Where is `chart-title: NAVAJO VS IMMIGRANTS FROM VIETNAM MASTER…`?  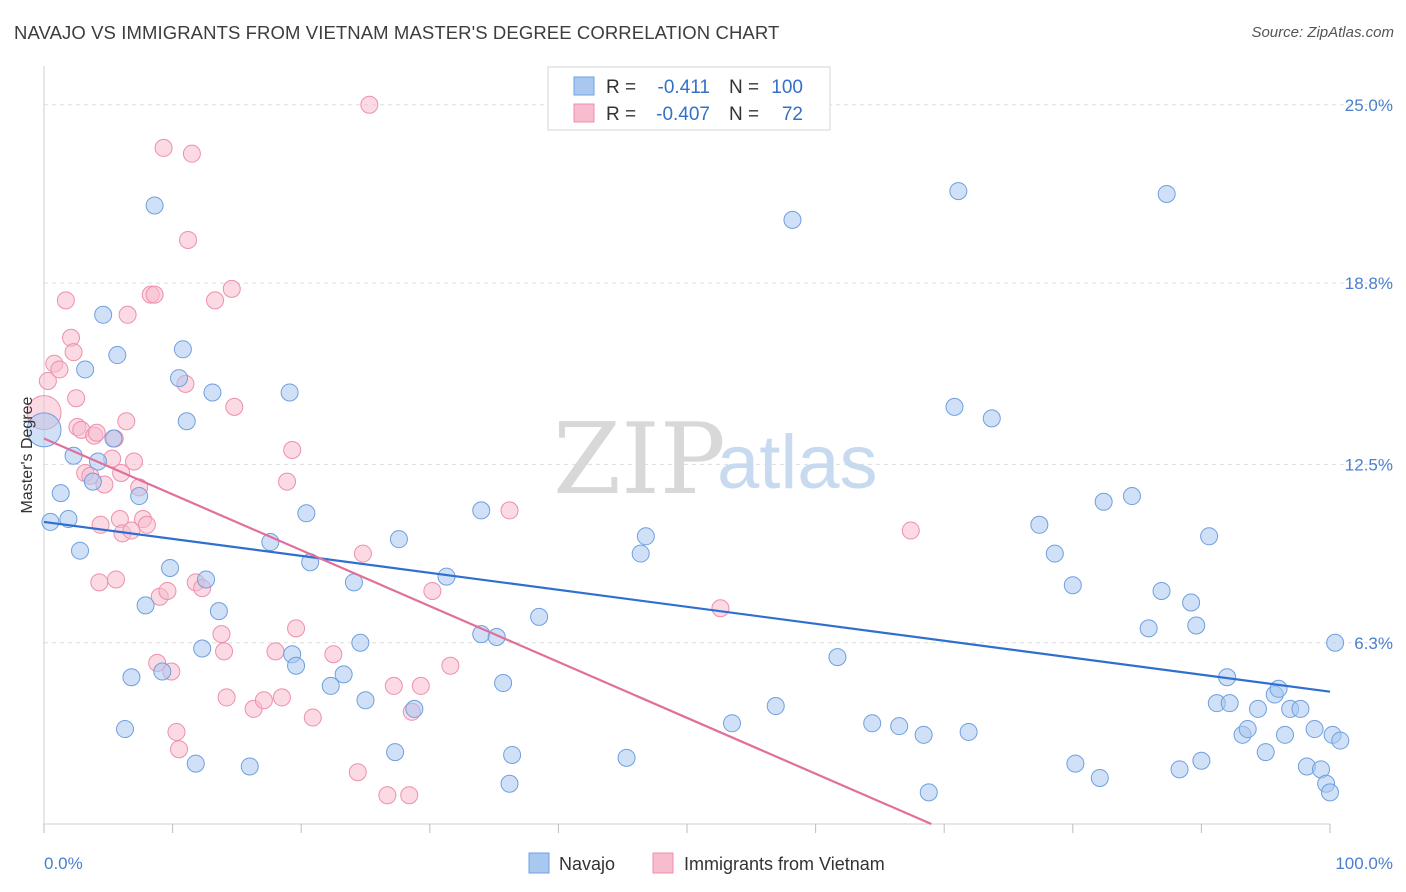 chart-title: NAVAJO VS IMMIGRANTS FROM VIETNAM MASTER… is located at coordinates (397, 32).